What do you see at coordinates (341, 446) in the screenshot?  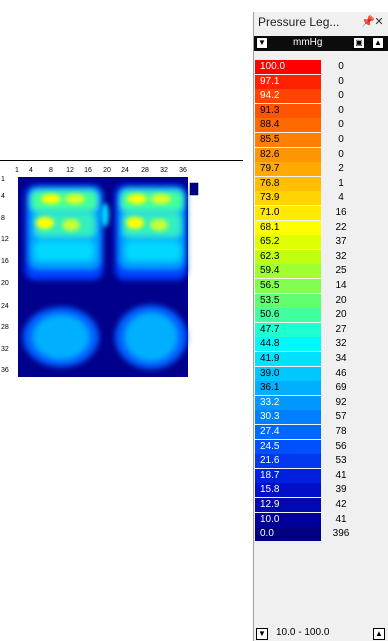 I see `legend-count: 56` at bounding box center [341, 446].